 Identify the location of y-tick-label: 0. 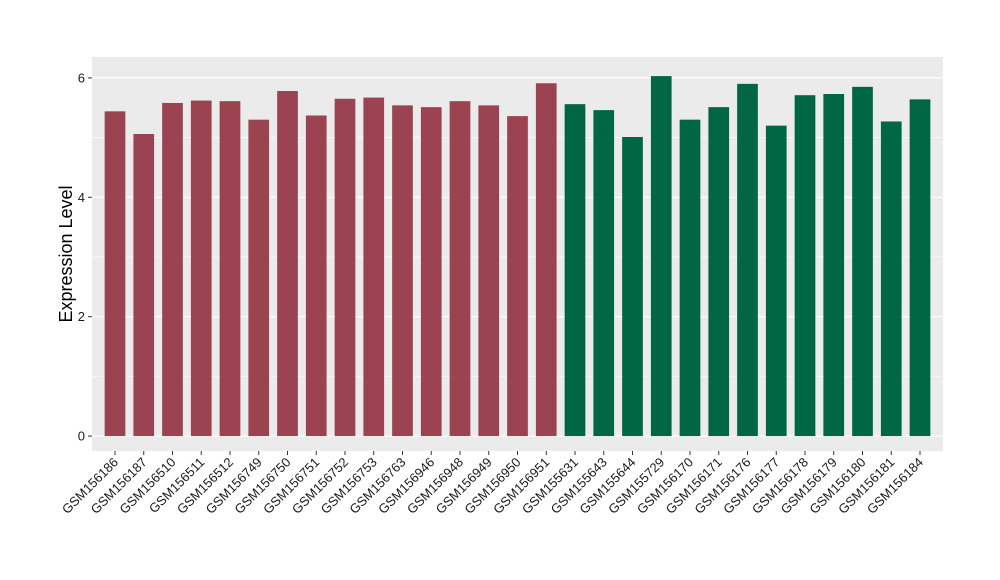
(81, 436).